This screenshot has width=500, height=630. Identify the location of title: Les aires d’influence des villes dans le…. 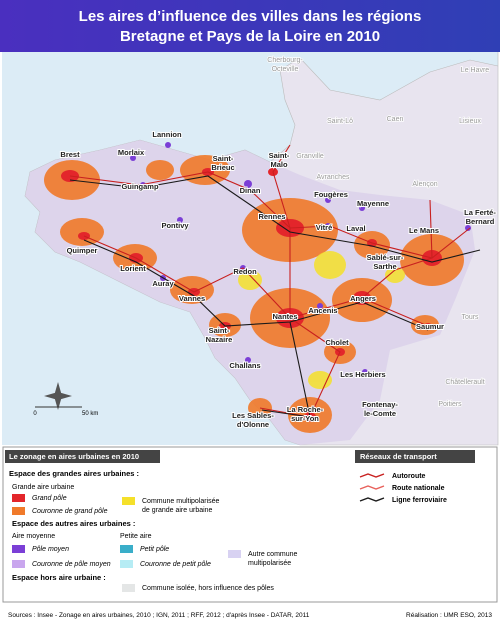
(250, 16).